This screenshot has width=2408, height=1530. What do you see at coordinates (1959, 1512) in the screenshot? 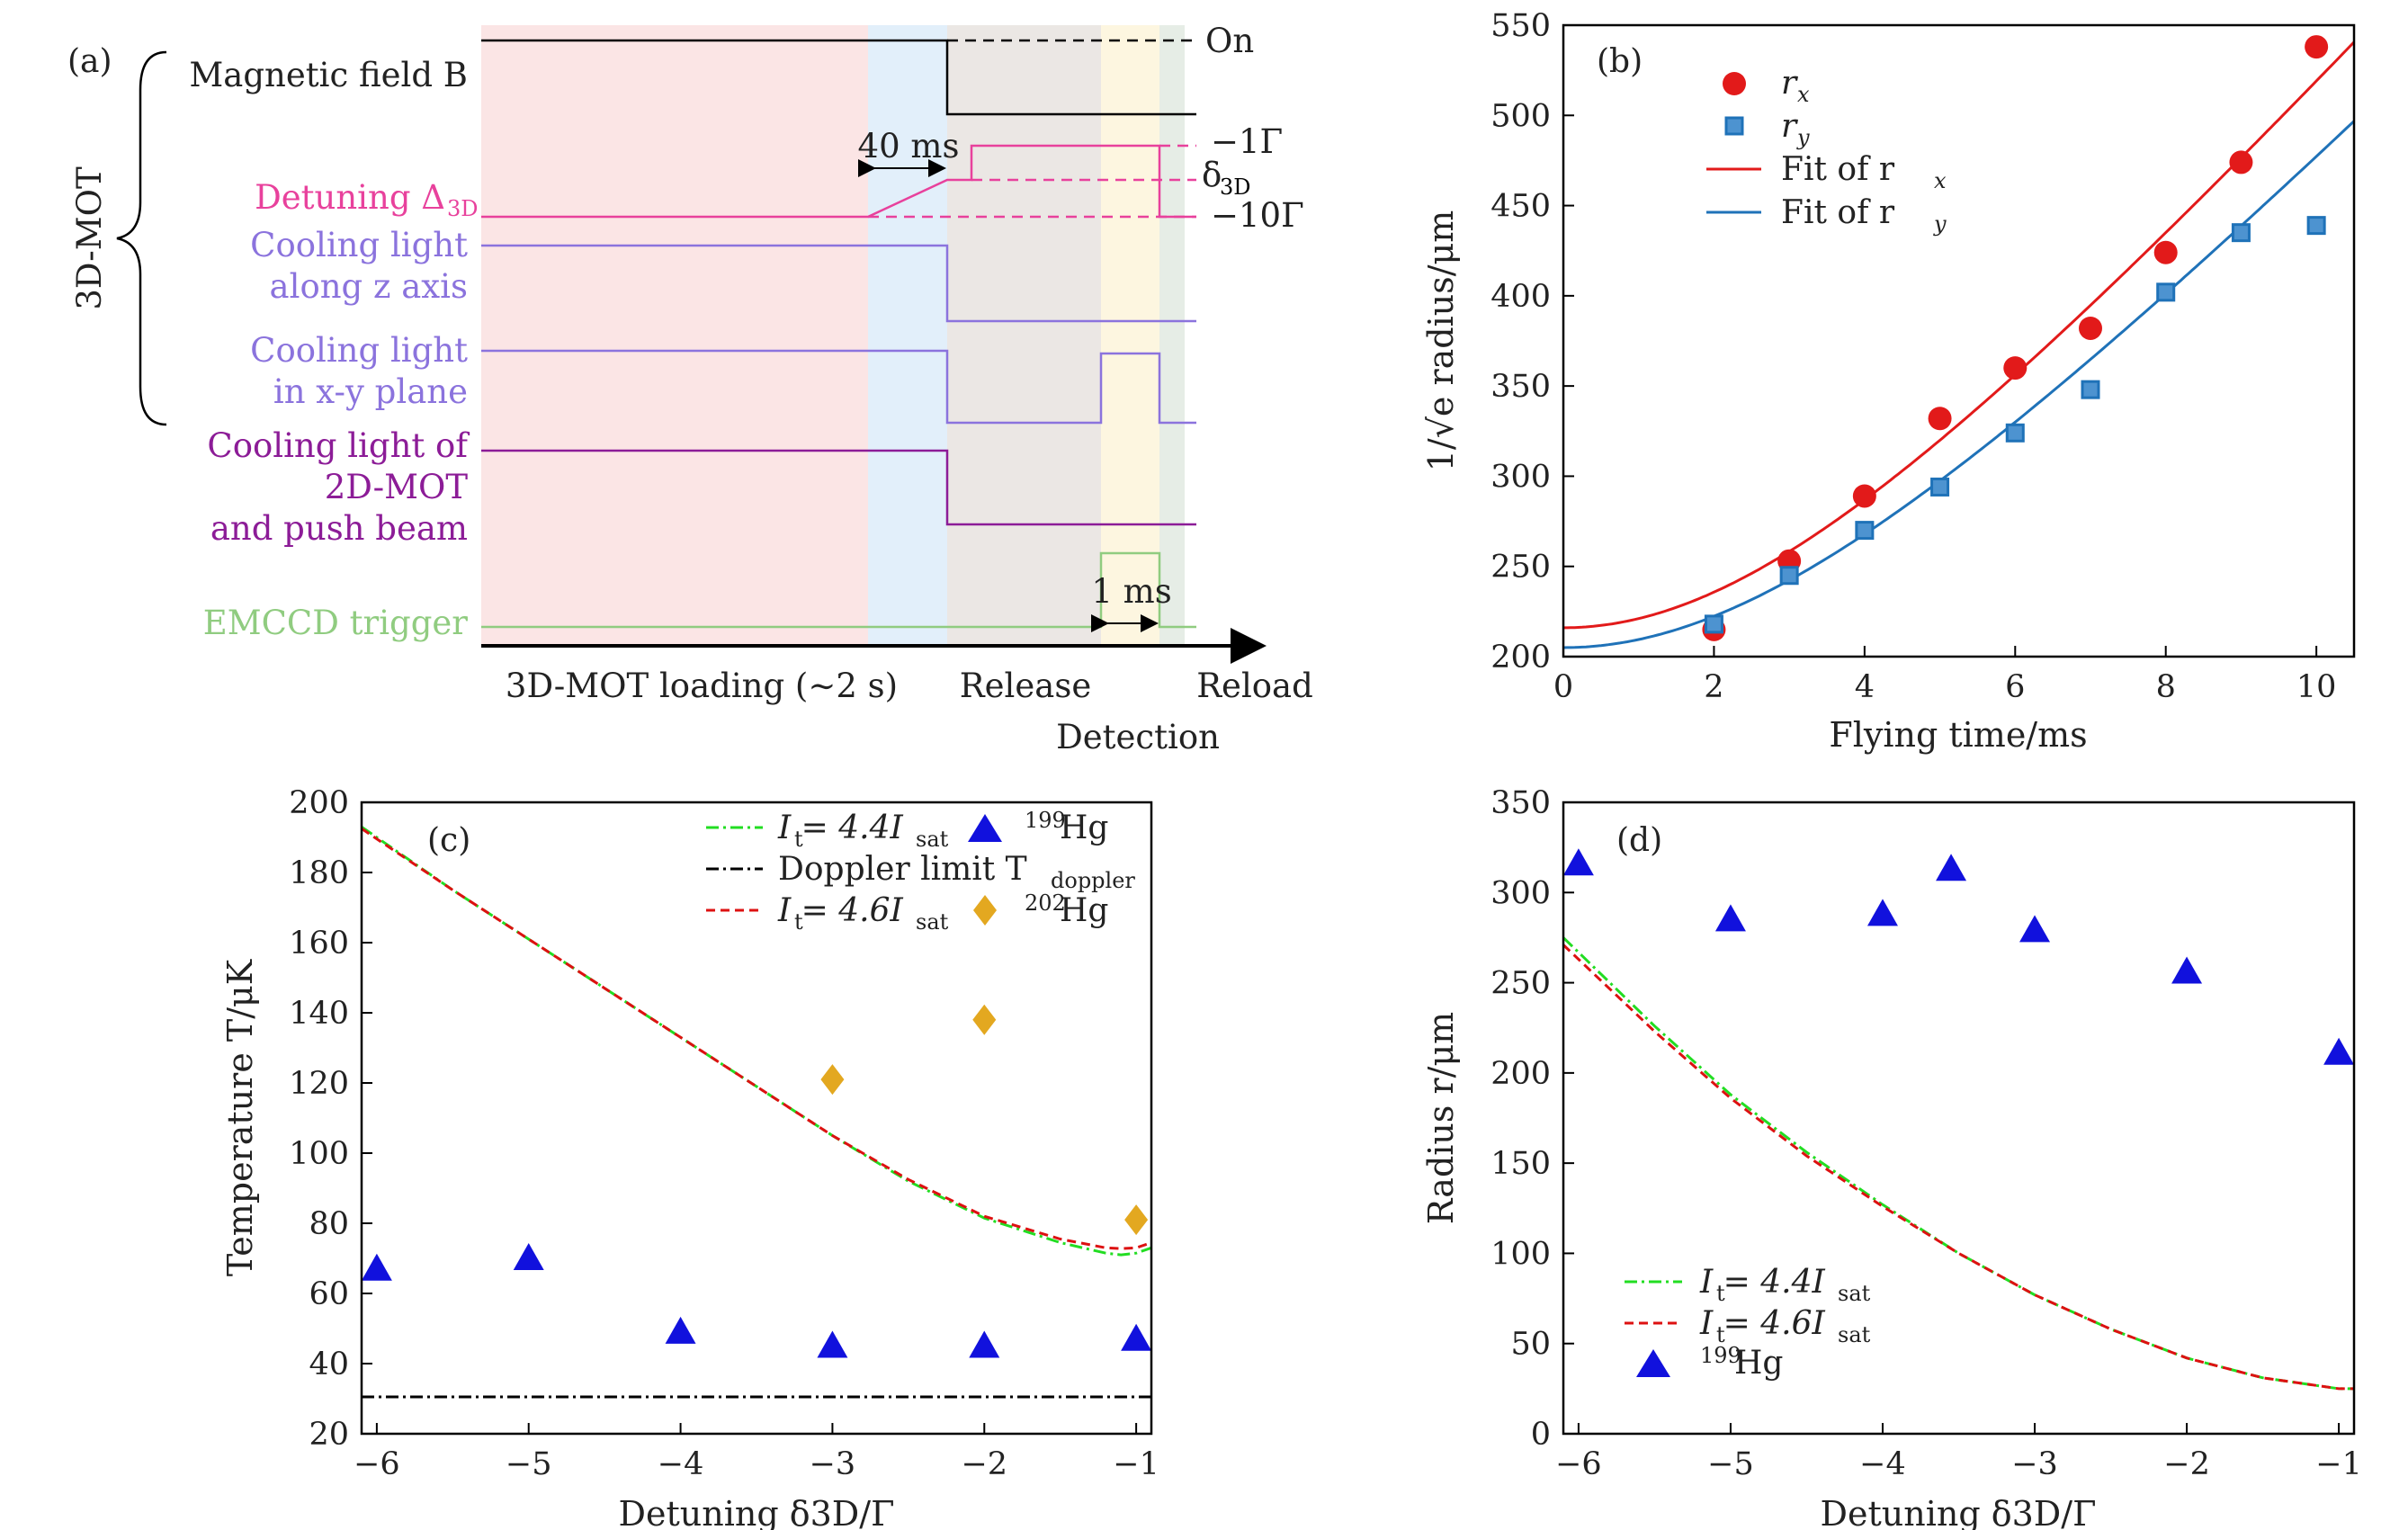
I see `panel-d-xlabel: Detuning δ3D/Γ` at bounding box center [1959, 1512].